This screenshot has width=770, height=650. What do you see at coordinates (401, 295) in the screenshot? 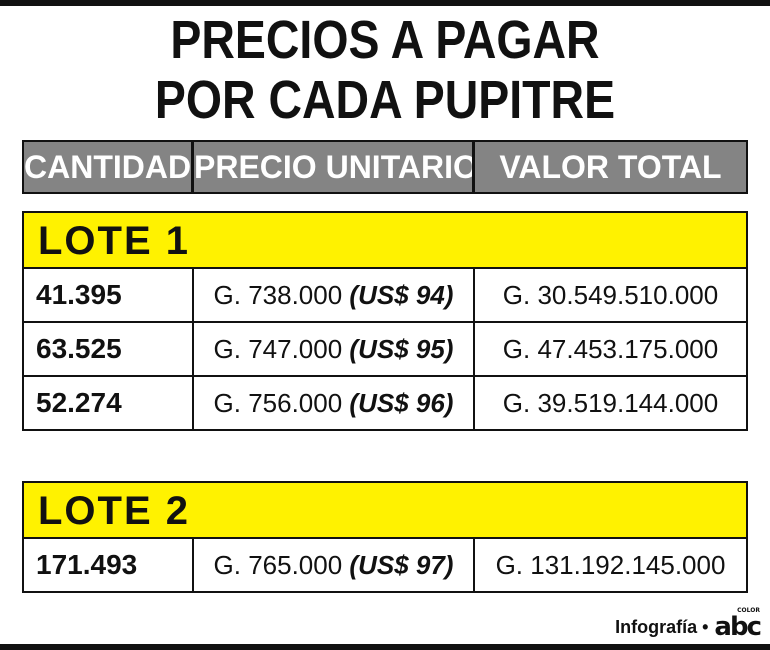
I see `precio-usd: (US$ 94)` at bounding box center [401, 295].